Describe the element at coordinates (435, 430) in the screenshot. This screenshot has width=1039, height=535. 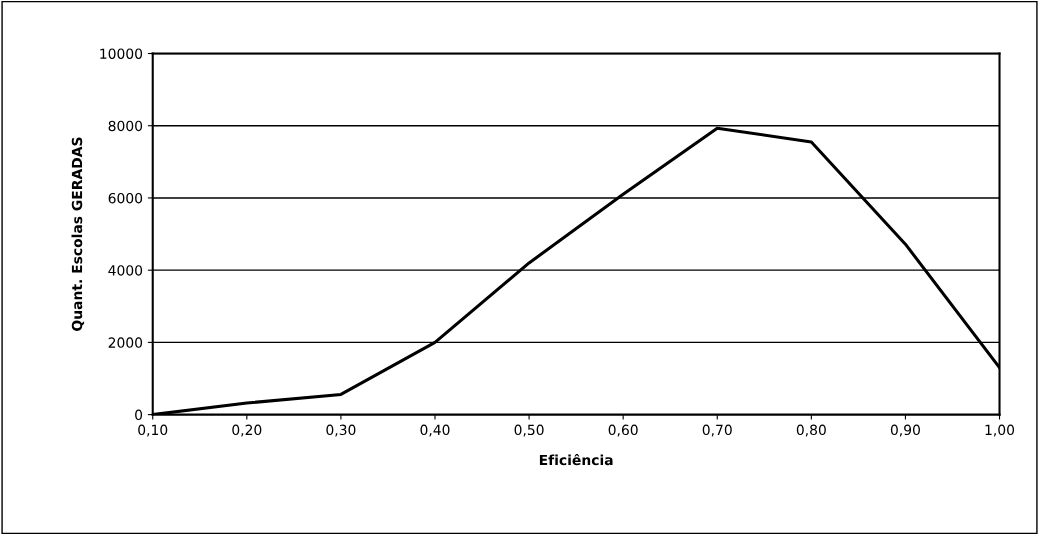
I see `x-tick-label: 0,40` at that location.